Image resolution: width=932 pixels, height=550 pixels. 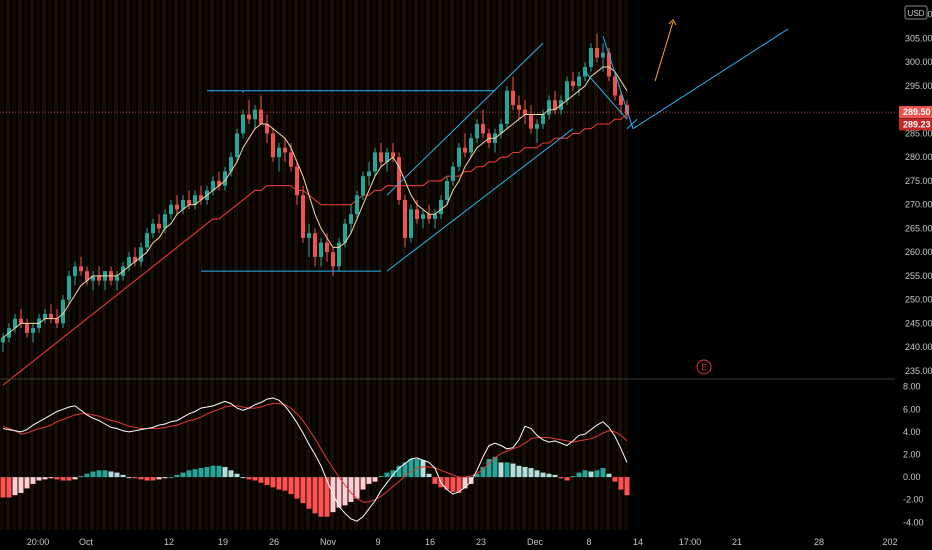 What do you see at coordinates (481, 542) in the screenshot?
I see `time-tick-label: 23` at bounding box center [481, 542].